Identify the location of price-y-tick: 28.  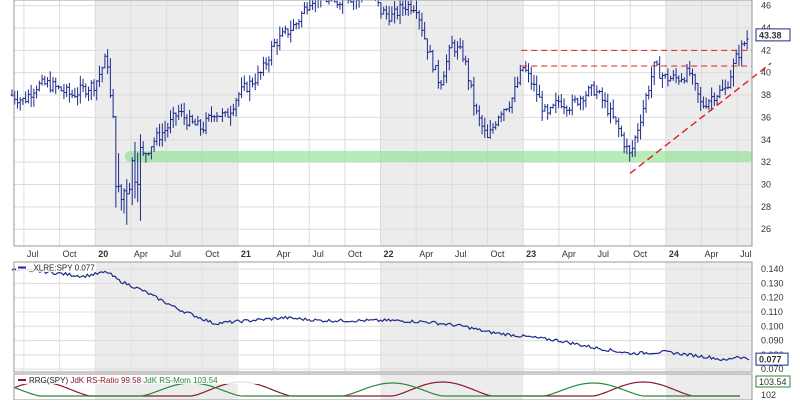
(766, 207).